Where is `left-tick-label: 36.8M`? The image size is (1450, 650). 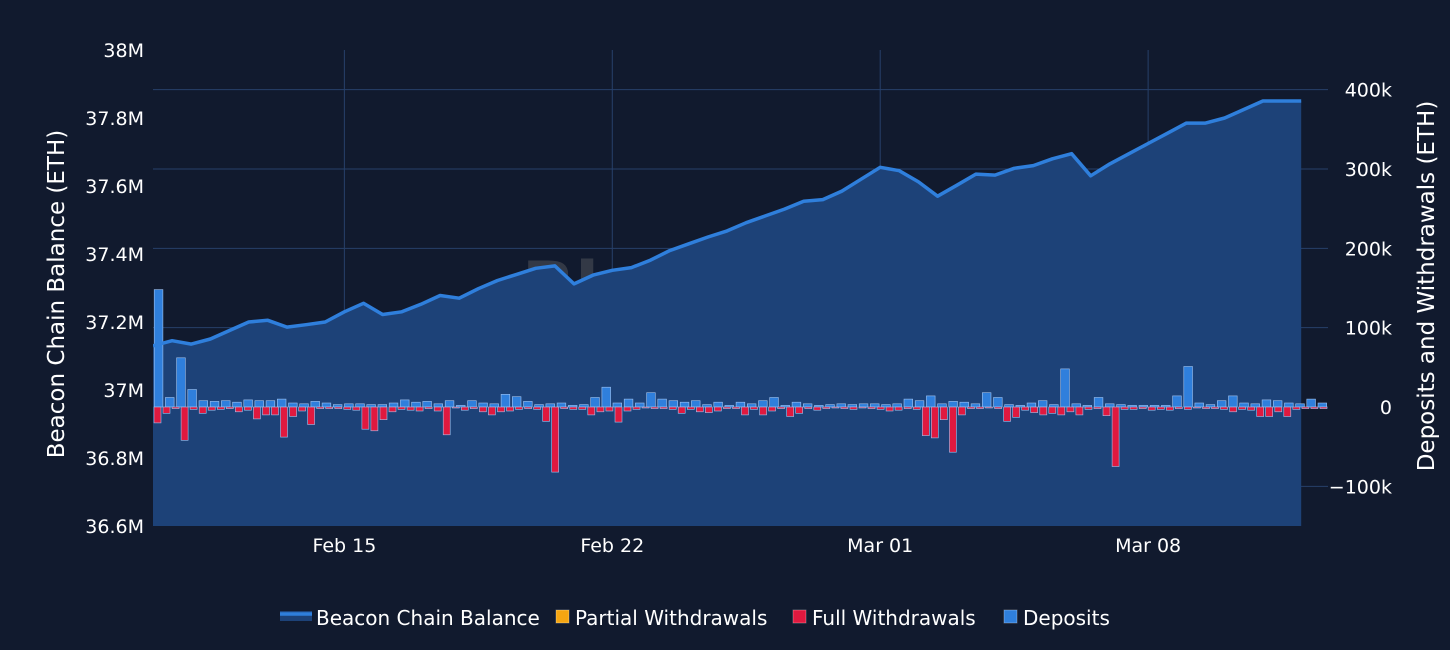 left-tick-label: 36.8M is located at coordinates (114, 459).